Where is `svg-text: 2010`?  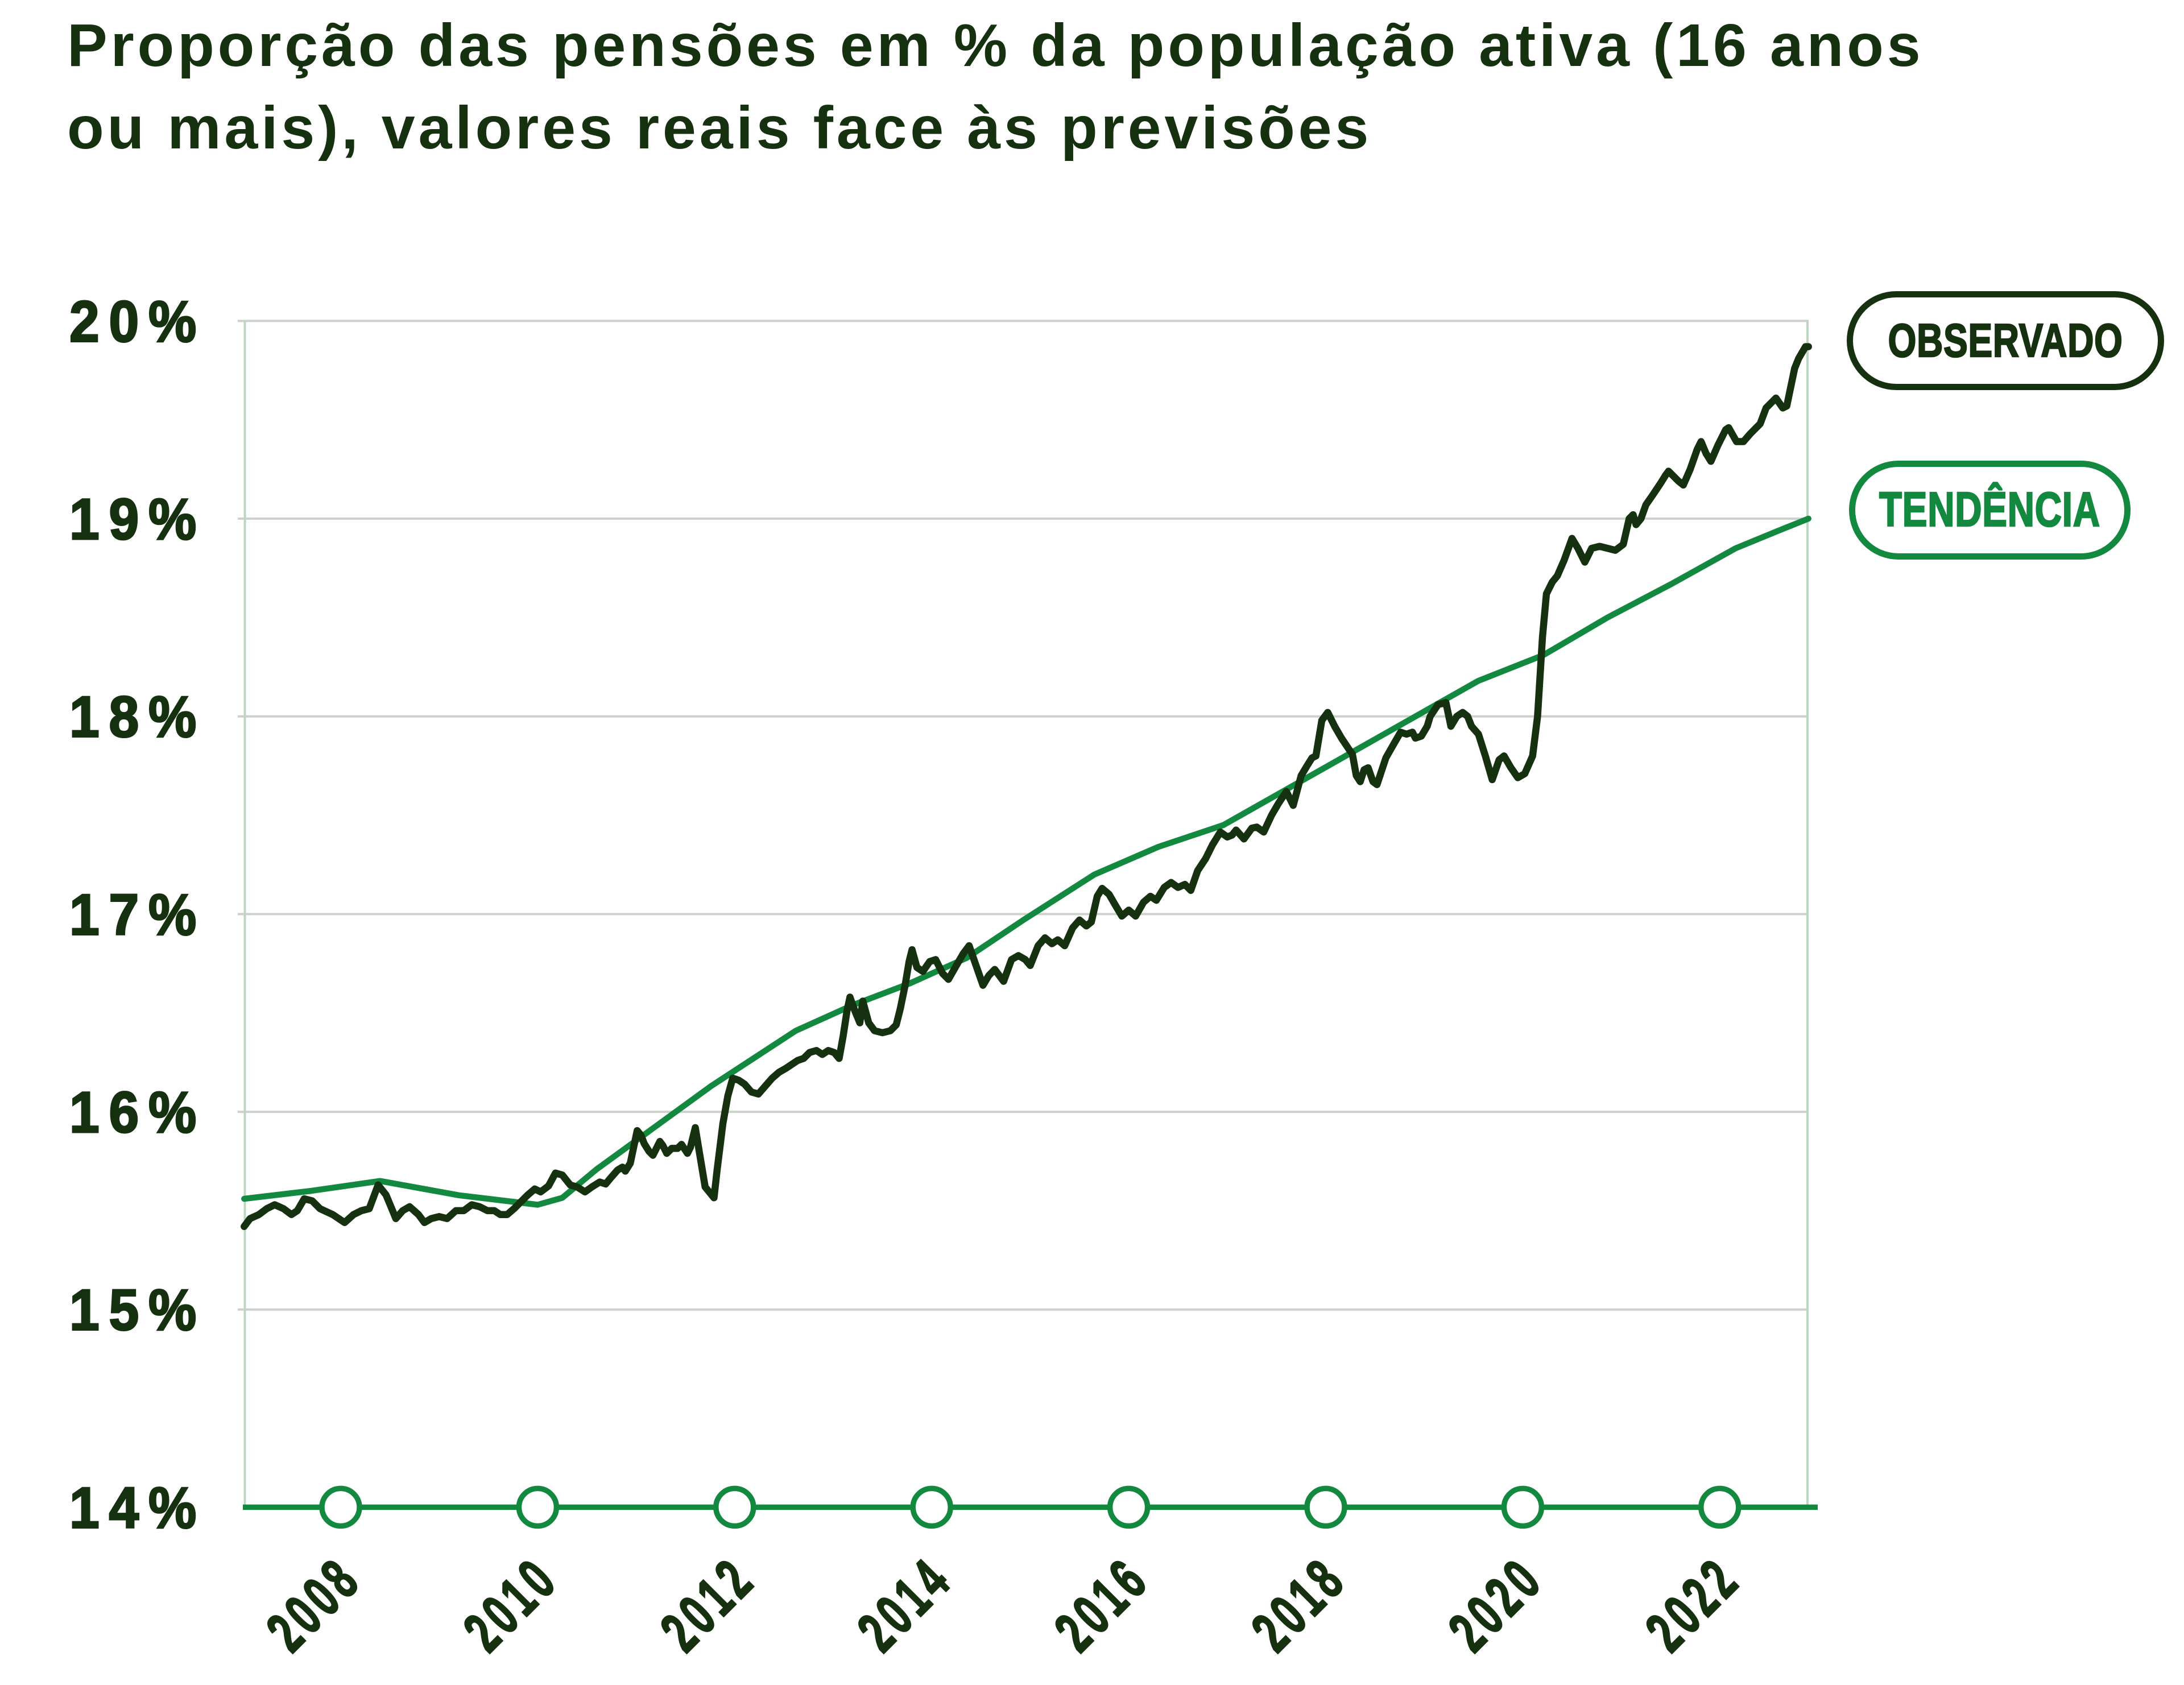 svg-text: 2010 is located at coordinates (511, 1604).